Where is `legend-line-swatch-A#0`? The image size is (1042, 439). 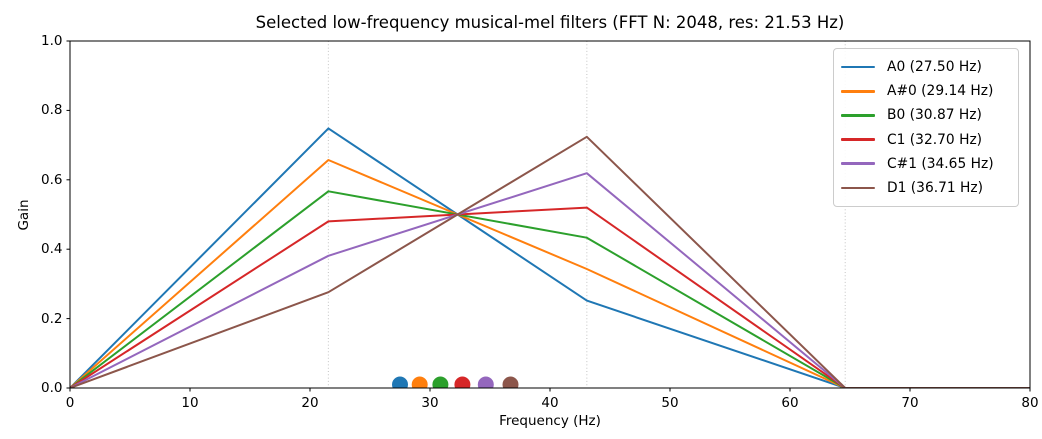 legend-line-swatch-A#0 is located at coordinates (858, 91).